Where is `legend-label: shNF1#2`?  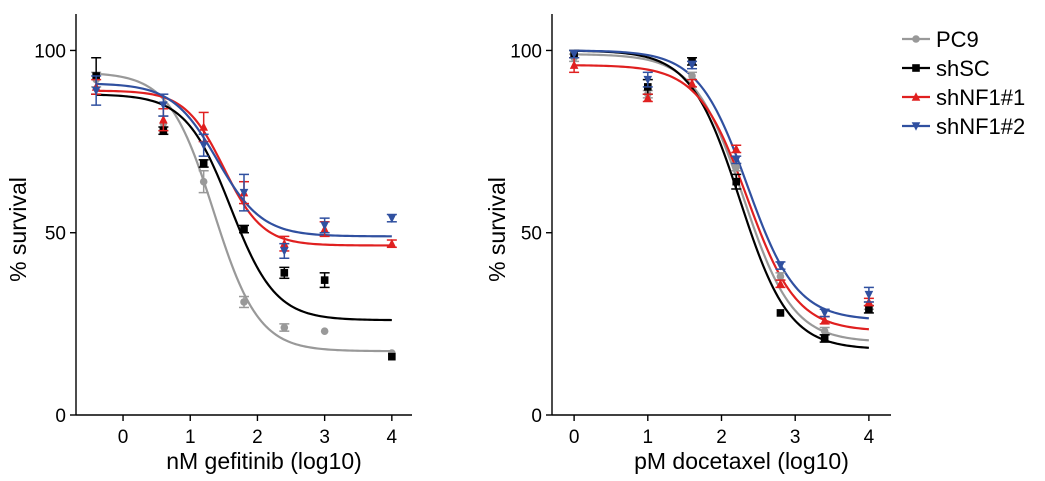
legend-label: shNF1#2 is located at coordinates (980, 126).